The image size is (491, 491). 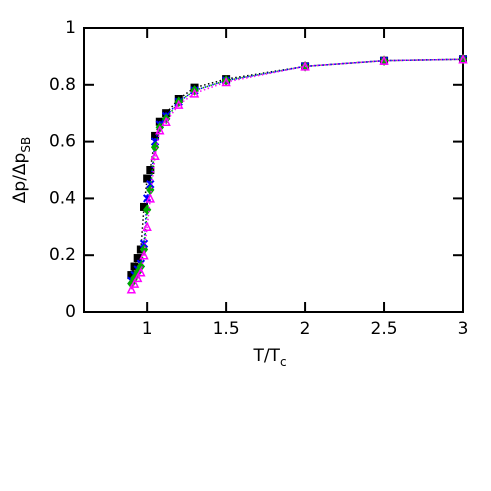 What do you see at coordinates (70, 312) in the screenshot?
I see `y-tick-label: 0` at bounding box center [70, 312].